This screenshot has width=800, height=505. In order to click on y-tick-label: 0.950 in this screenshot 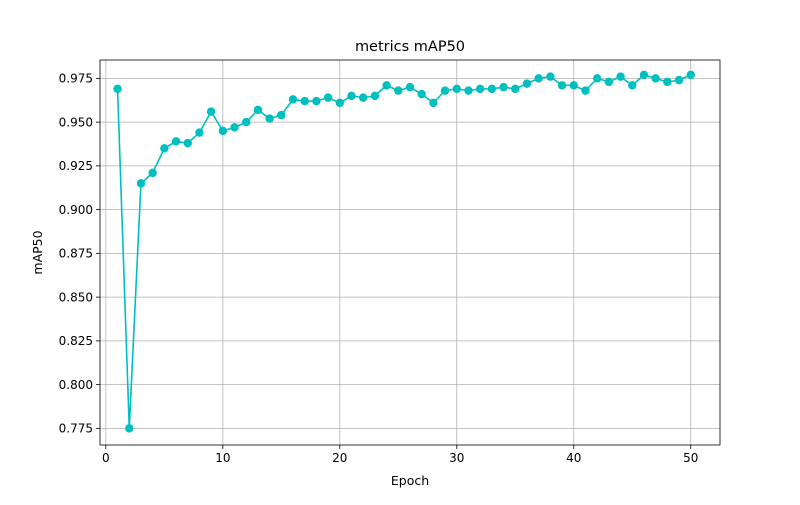, I will do `click(76, 122)`.